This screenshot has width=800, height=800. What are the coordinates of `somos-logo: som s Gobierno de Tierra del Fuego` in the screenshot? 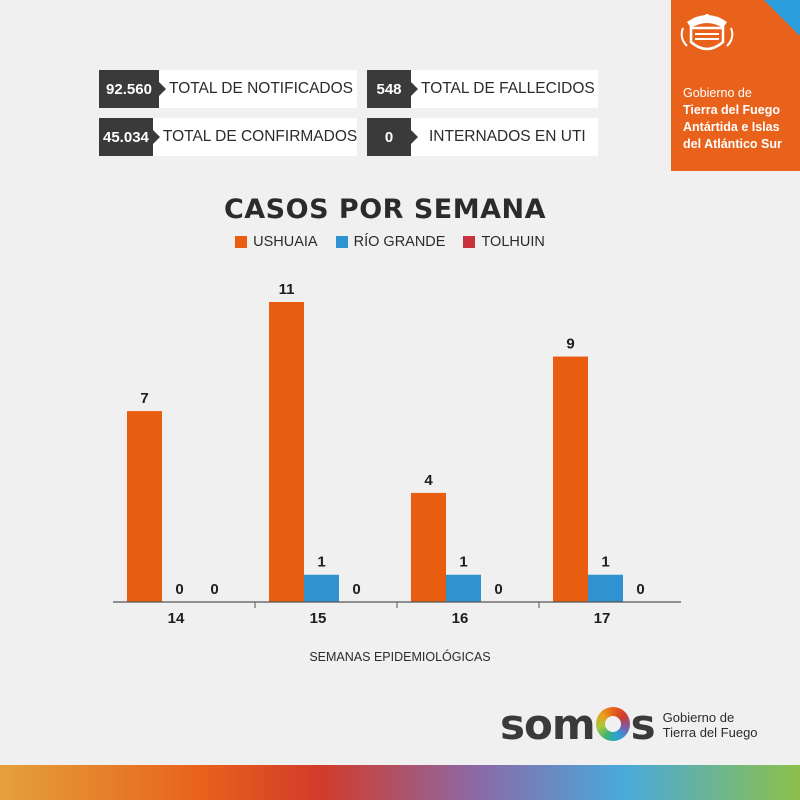 It's located at (629, 724).